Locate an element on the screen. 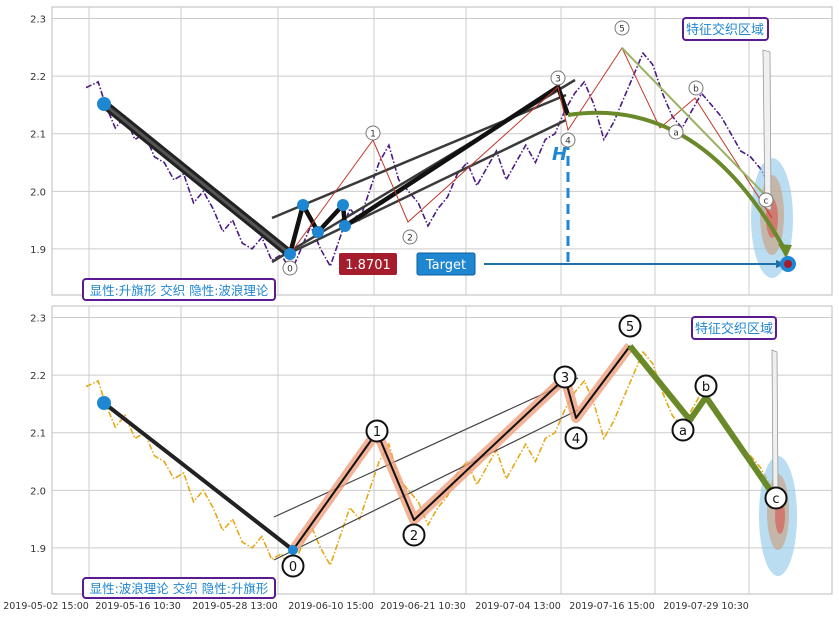  bottom-ytick-label-0: 1.9 is located at coordinates (38, 549).